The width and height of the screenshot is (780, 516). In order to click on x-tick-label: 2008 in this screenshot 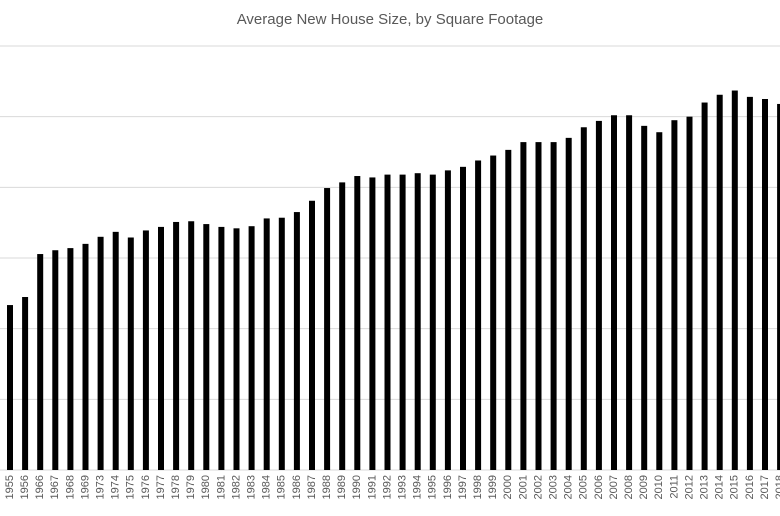, I will do `click(629, 487)`.